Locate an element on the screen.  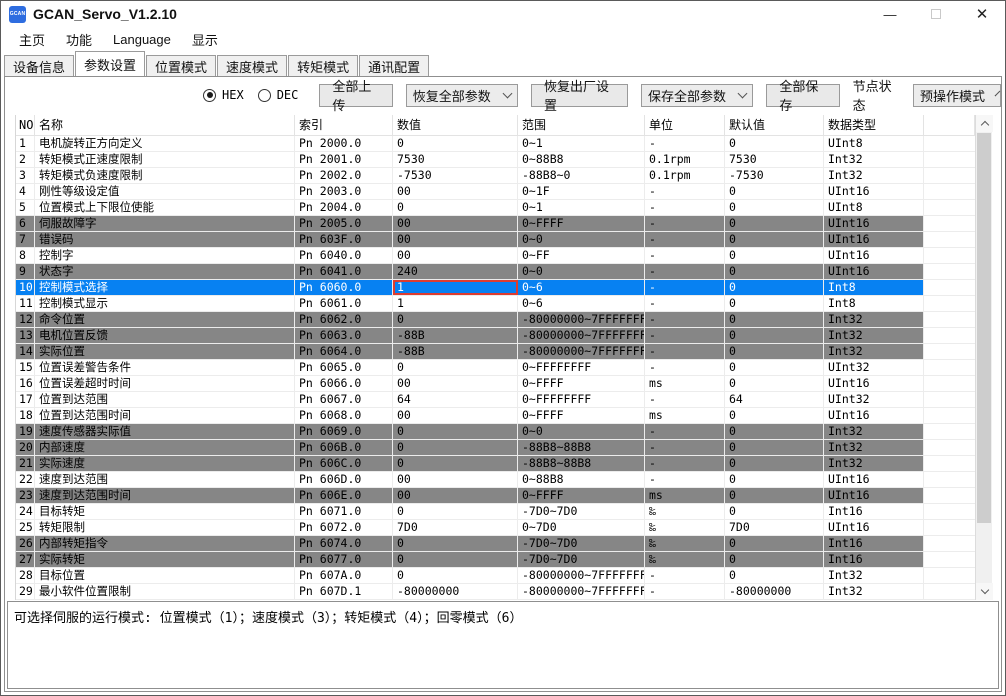
cell-no: 15 is located at coordinates (25, 367).